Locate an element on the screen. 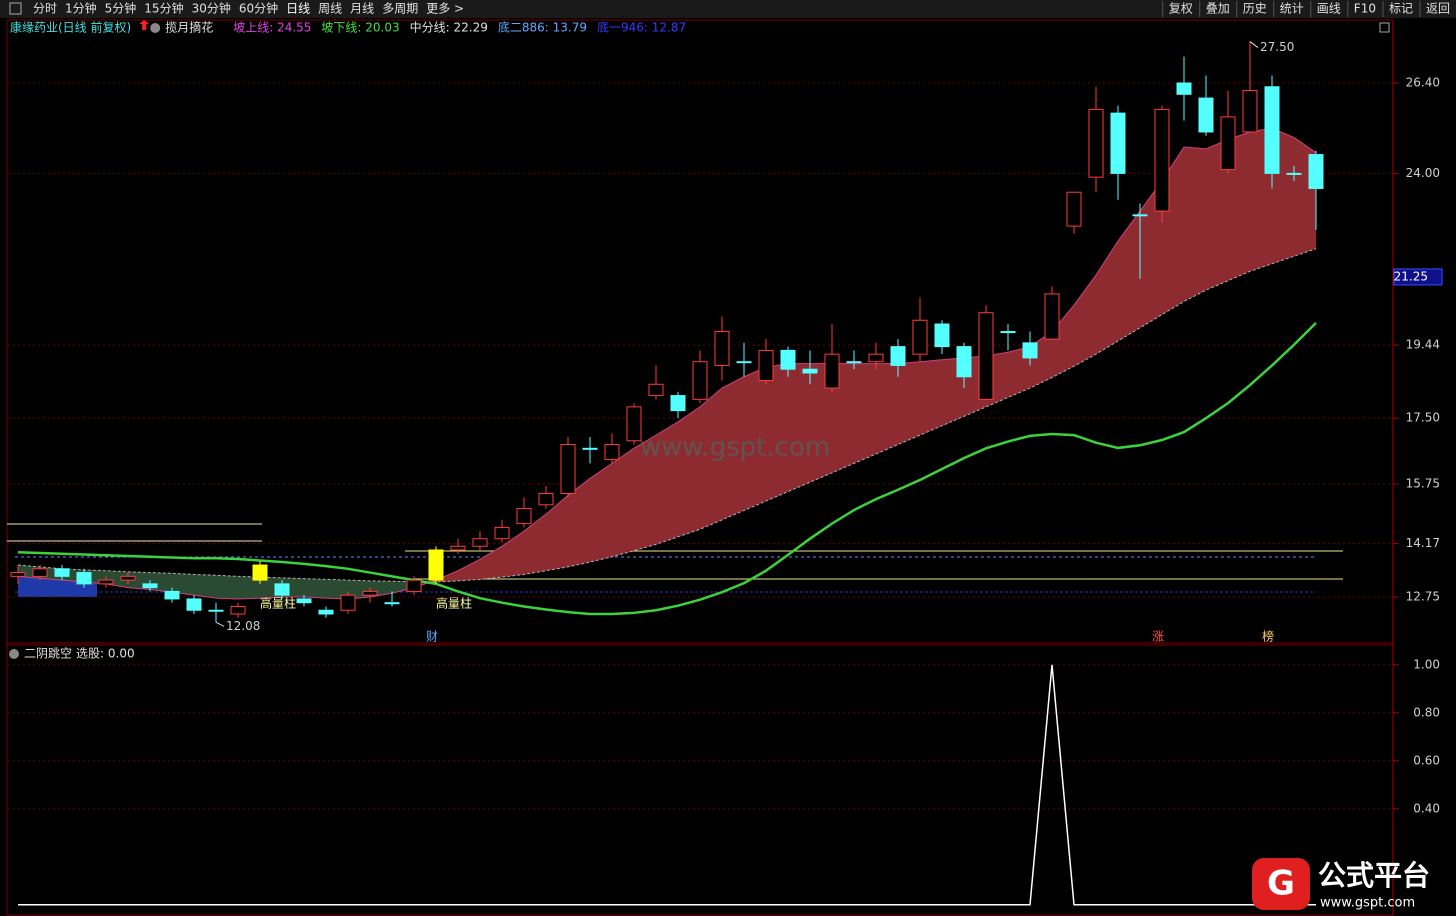 The width and height of the screenshot is (1456, 916). price-marker is located at coordinates (1418, 277).